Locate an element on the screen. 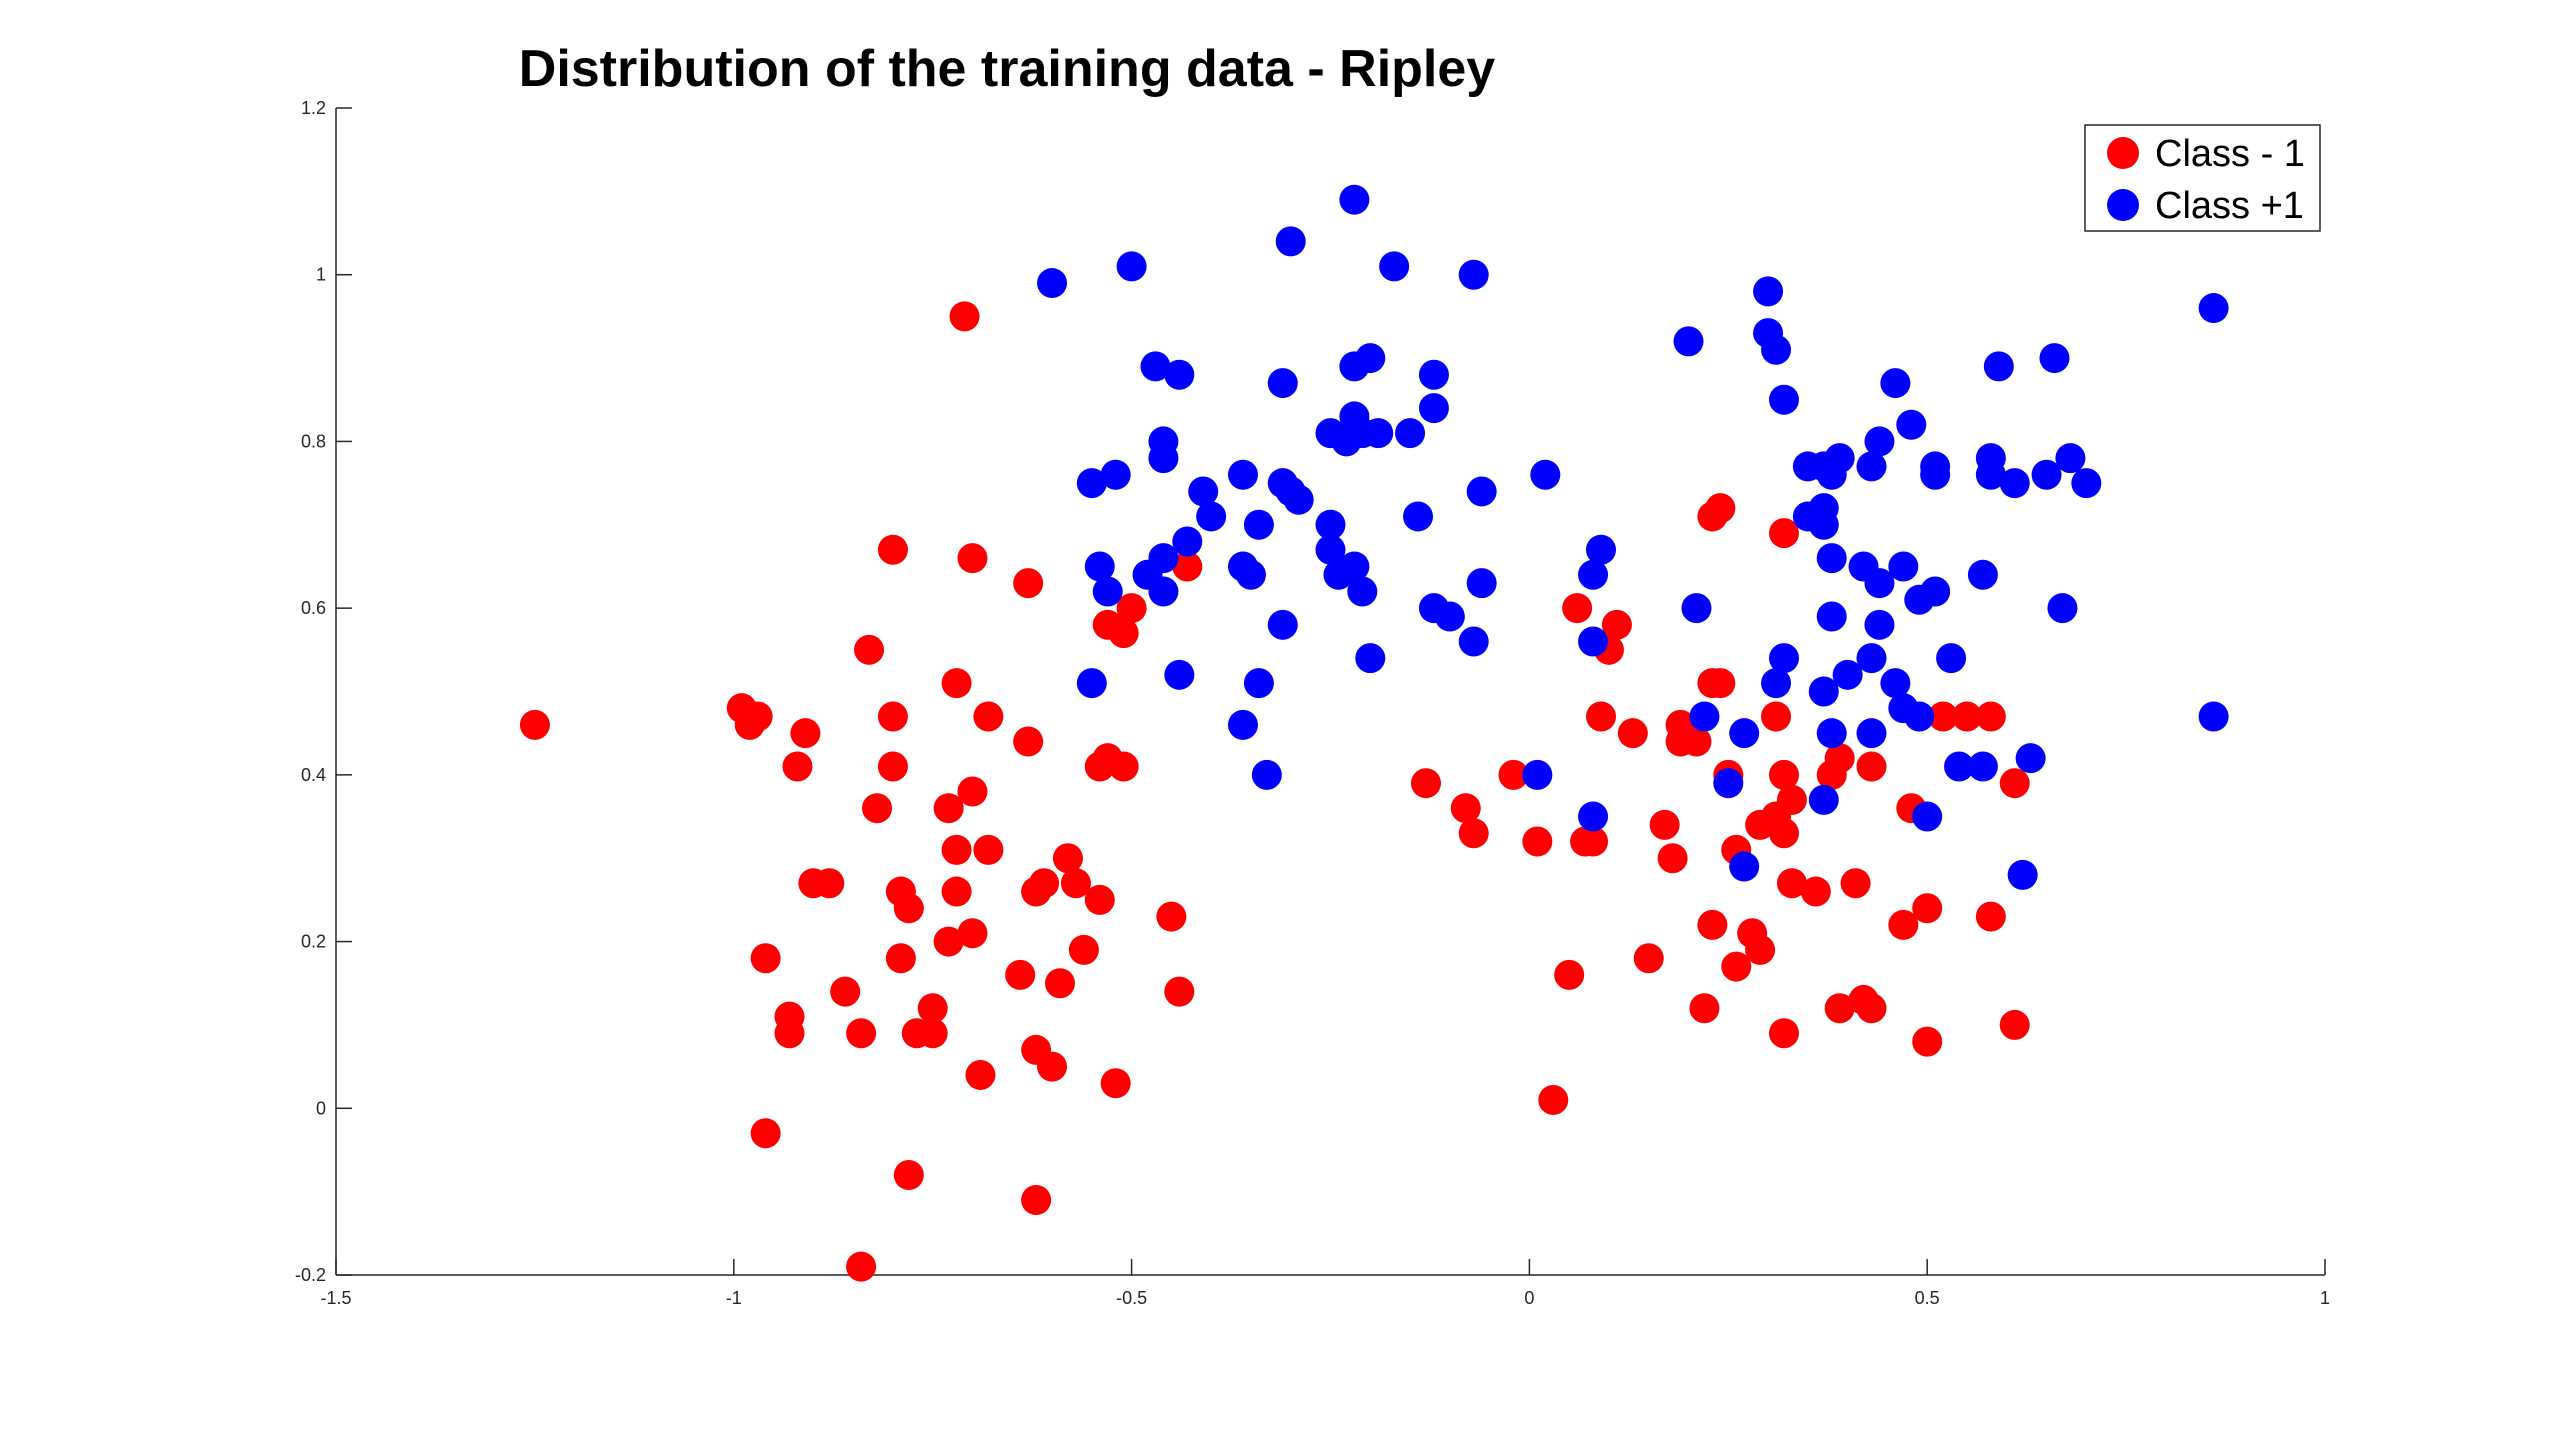 The height and width of the screenshot is (1431, 2560). x-tick-label: 0 is located at coordinates (1529, 1298).